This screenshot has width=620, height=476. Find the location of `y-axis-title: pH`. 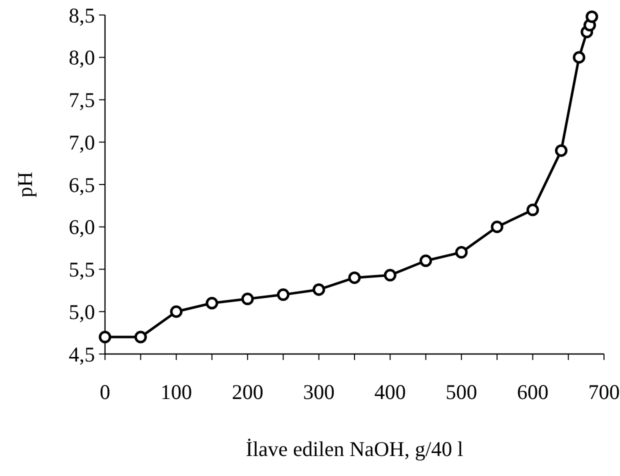

y-axis-title: pH is located at coordinates (25, 185).